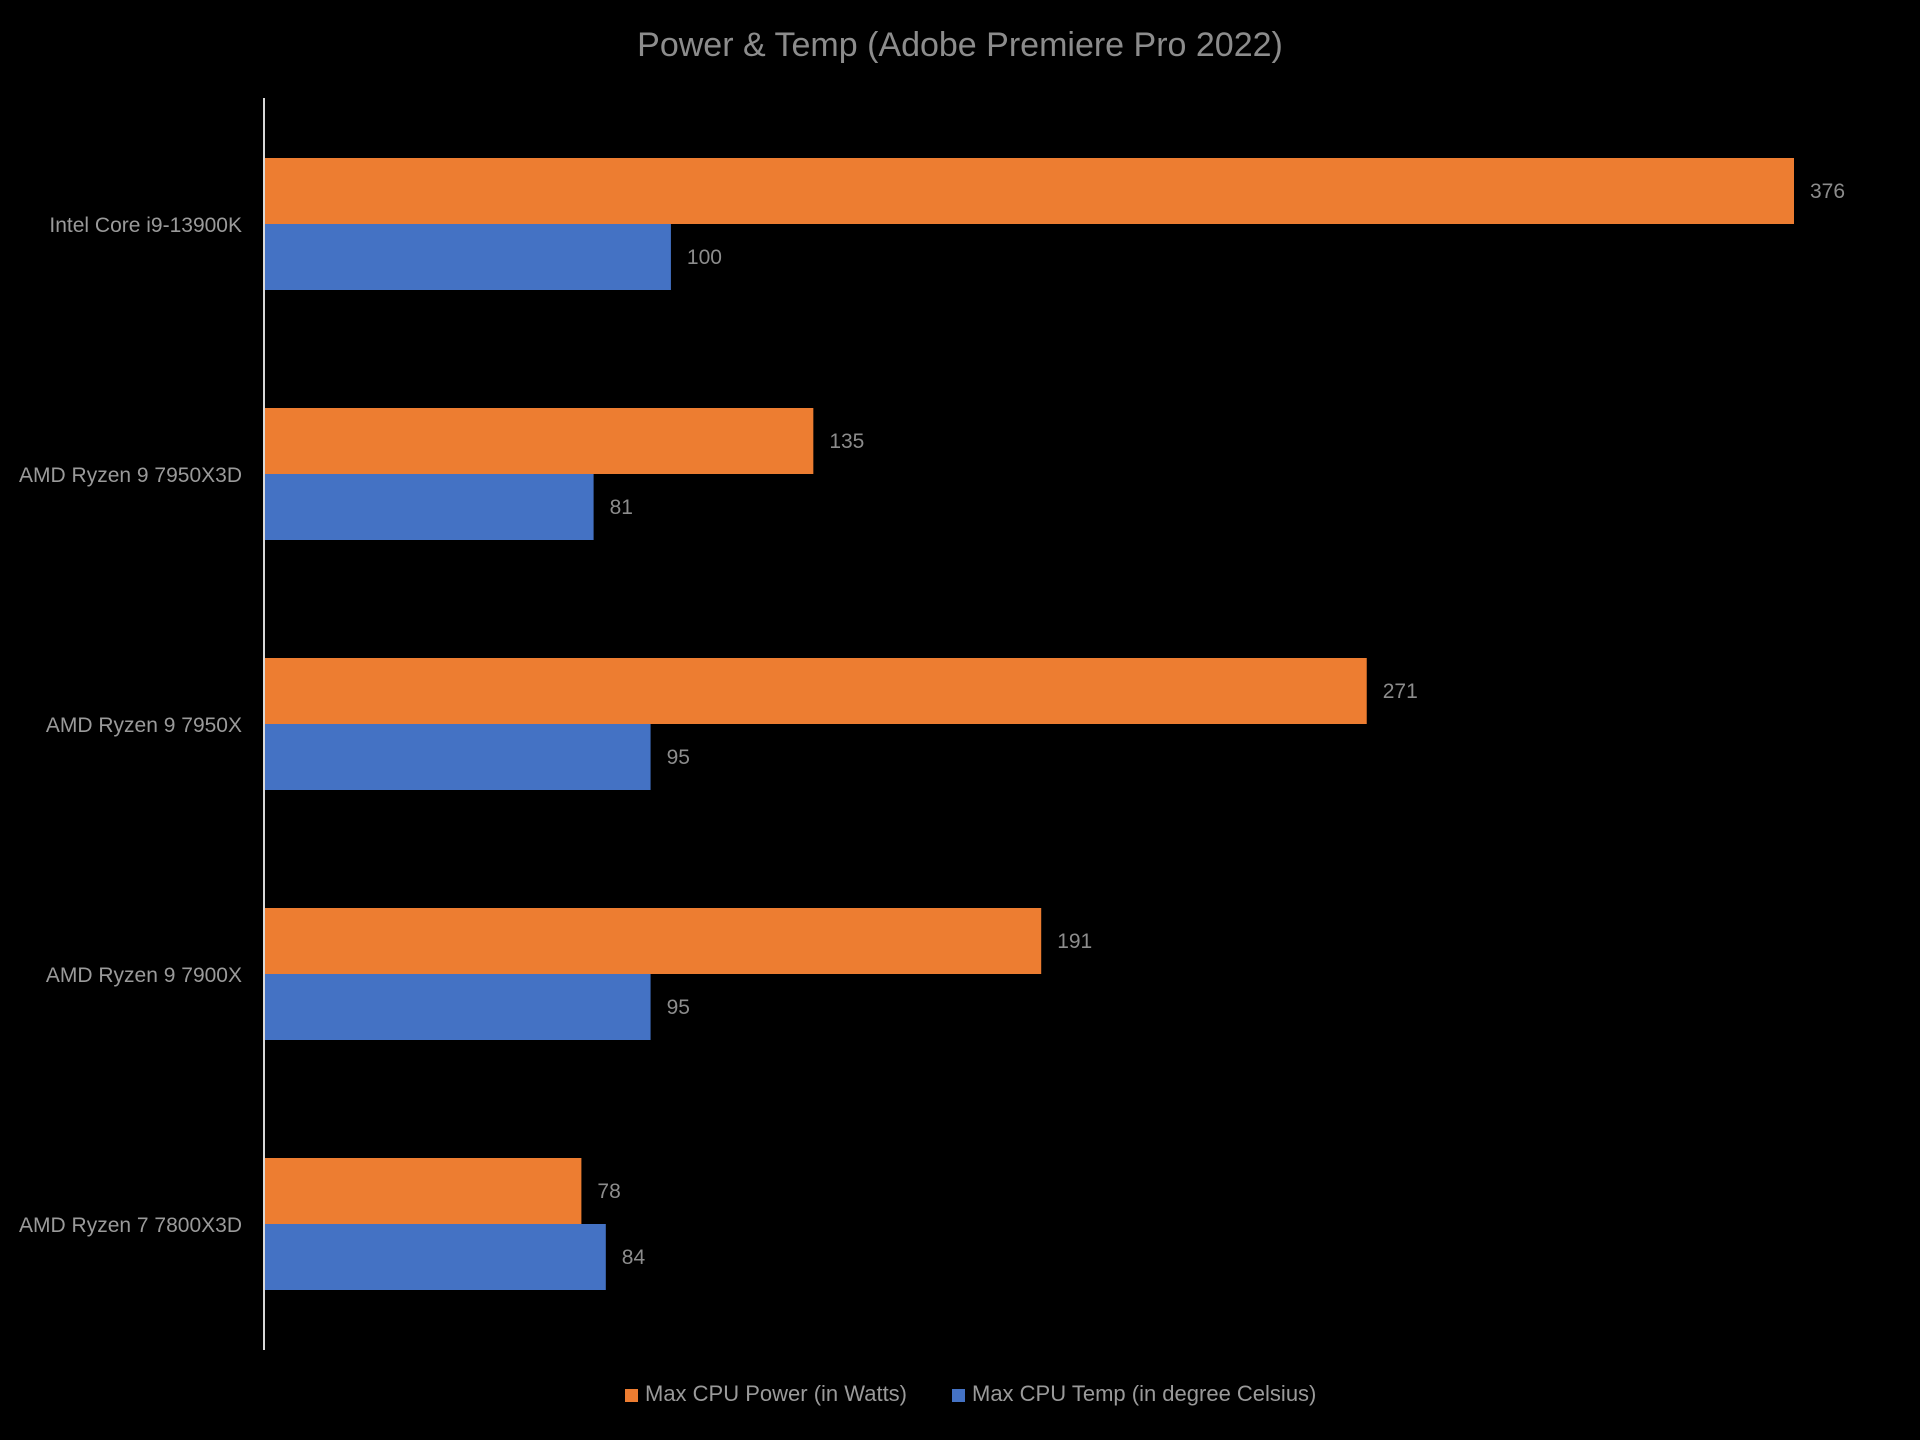 The height and width of the screenshot is (1440, 1920). What do you see at coordinates (960, 45) in the screenshot?
I see `chart-title: Power & Temp (Adobe Premiere Pro 2022)` at bounding box center [960, 45].